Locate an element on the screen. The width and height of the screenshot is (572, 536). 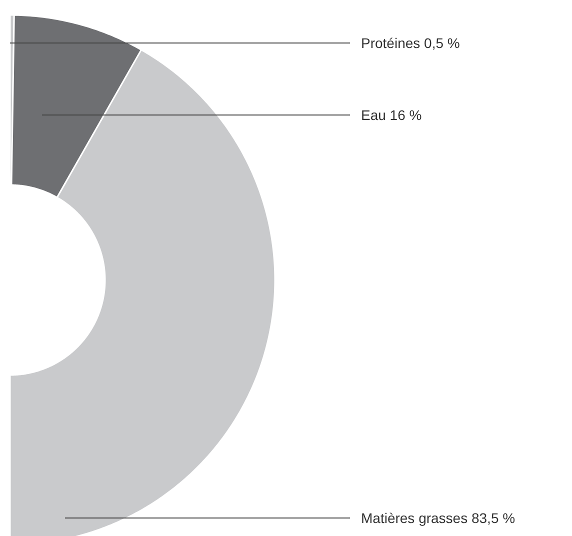
slice-label: Matières grasses 83,5 % is located at coordinates (438, 518).